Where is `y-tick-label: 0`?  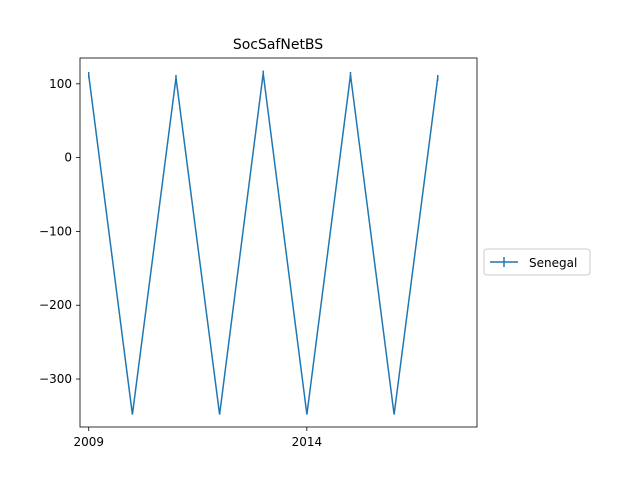
y-tick-label: 0 is located at coordinates (68, 158).